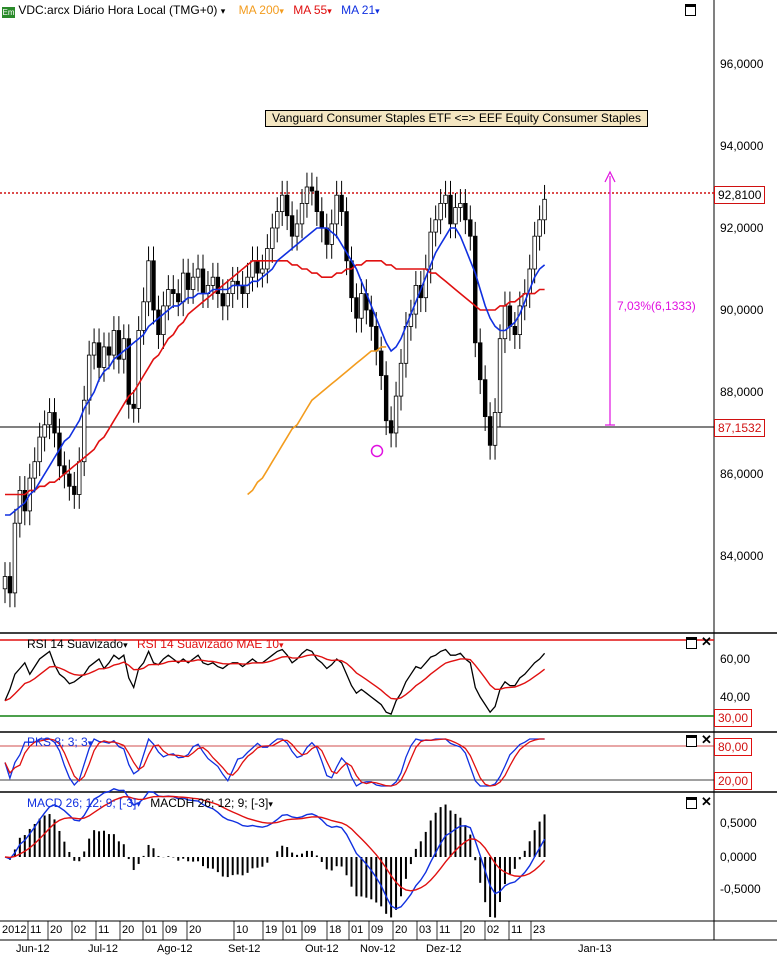 This screenshot has height=959, width=777. What do you see at coordinates (377, 451) in the screenshot?
I see `low-marker-circle` at bounding box center [377, 451].